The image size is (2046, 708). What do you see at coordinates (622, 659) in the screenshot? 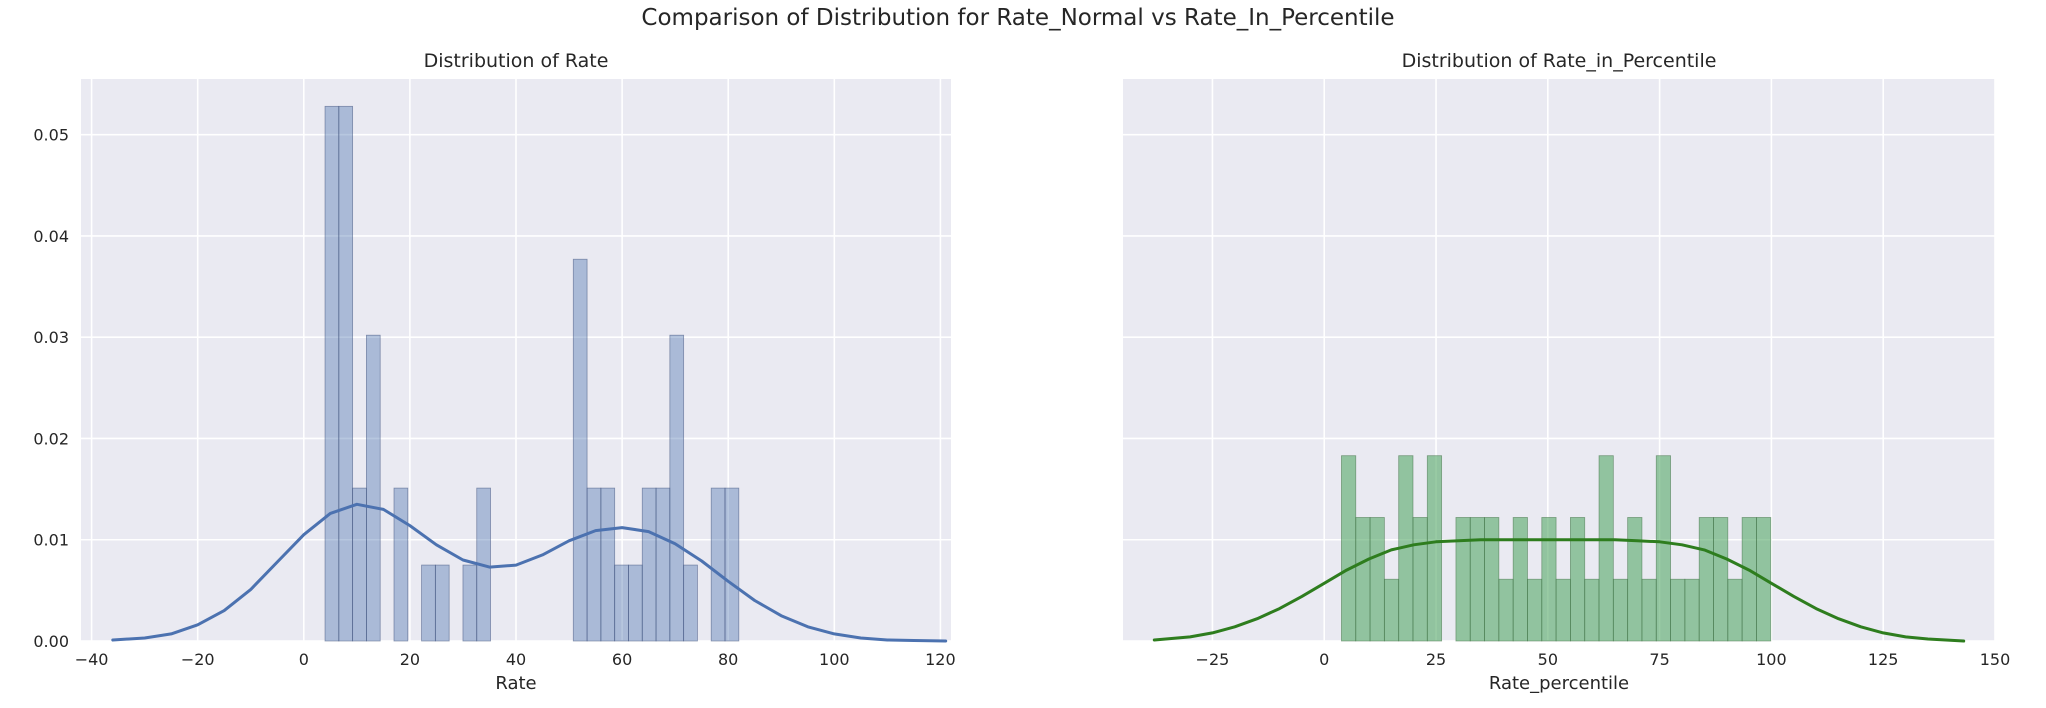
I see `x-tick-label: 60` at bounding box center [622, 659].